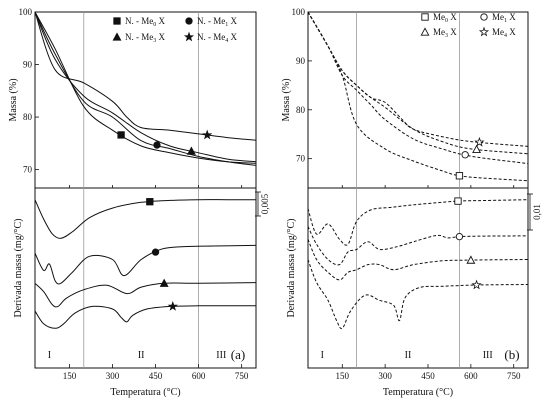 The image size is (550, 403). What do you see at coordinates (504, 18) in the screenshot?
I see `legend-label-2: Me1 X` at bounding box center [504, 18].